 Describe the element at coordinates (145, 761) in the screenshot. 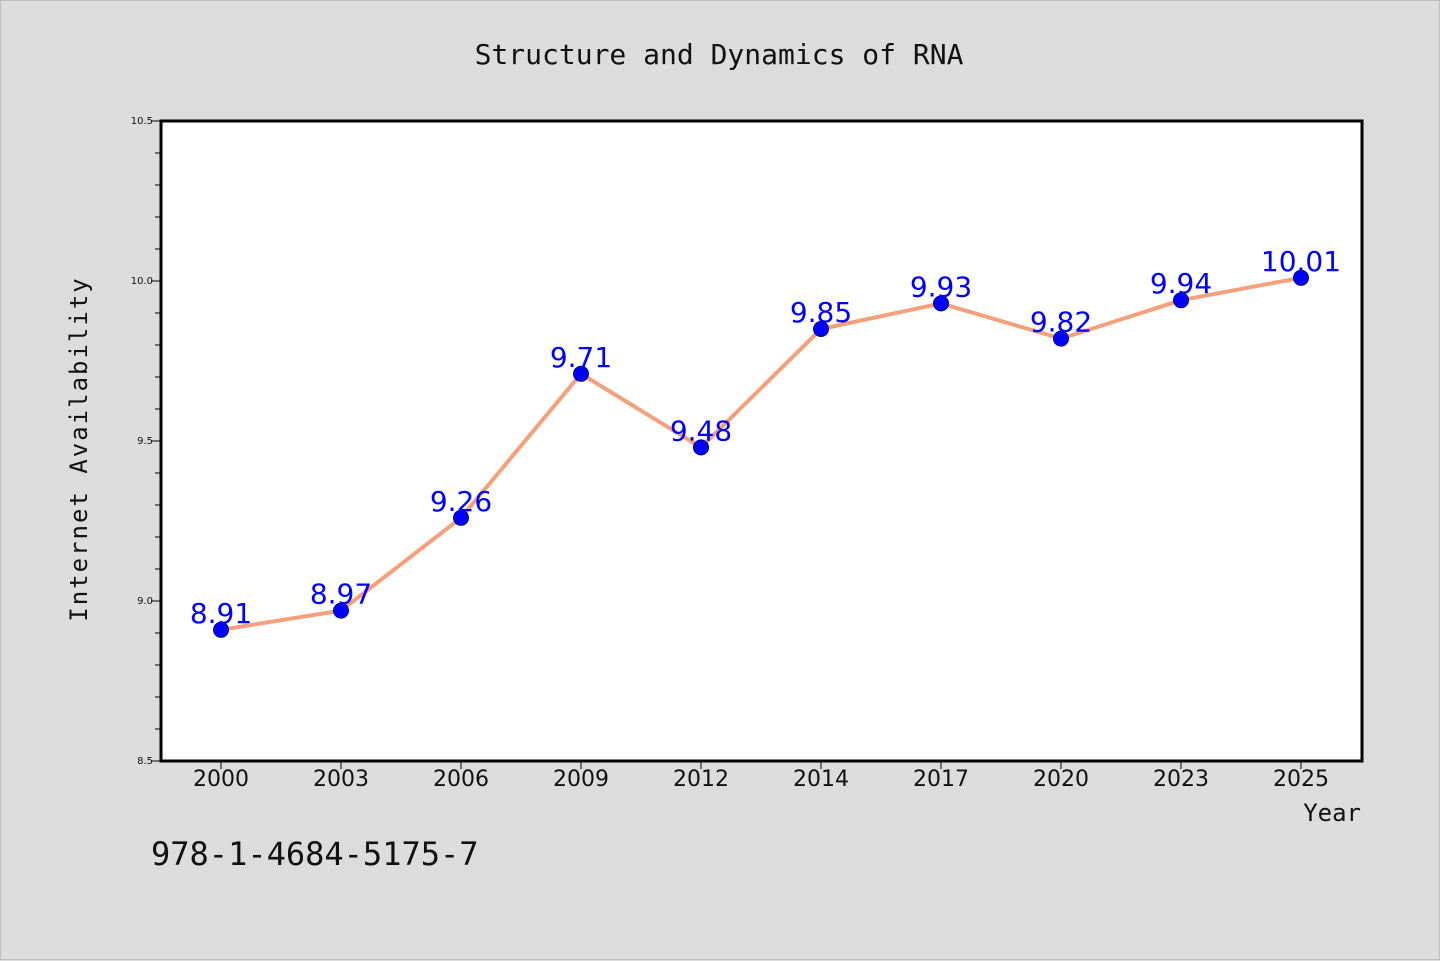

I see `y-tick-label: 8.5` at that location.